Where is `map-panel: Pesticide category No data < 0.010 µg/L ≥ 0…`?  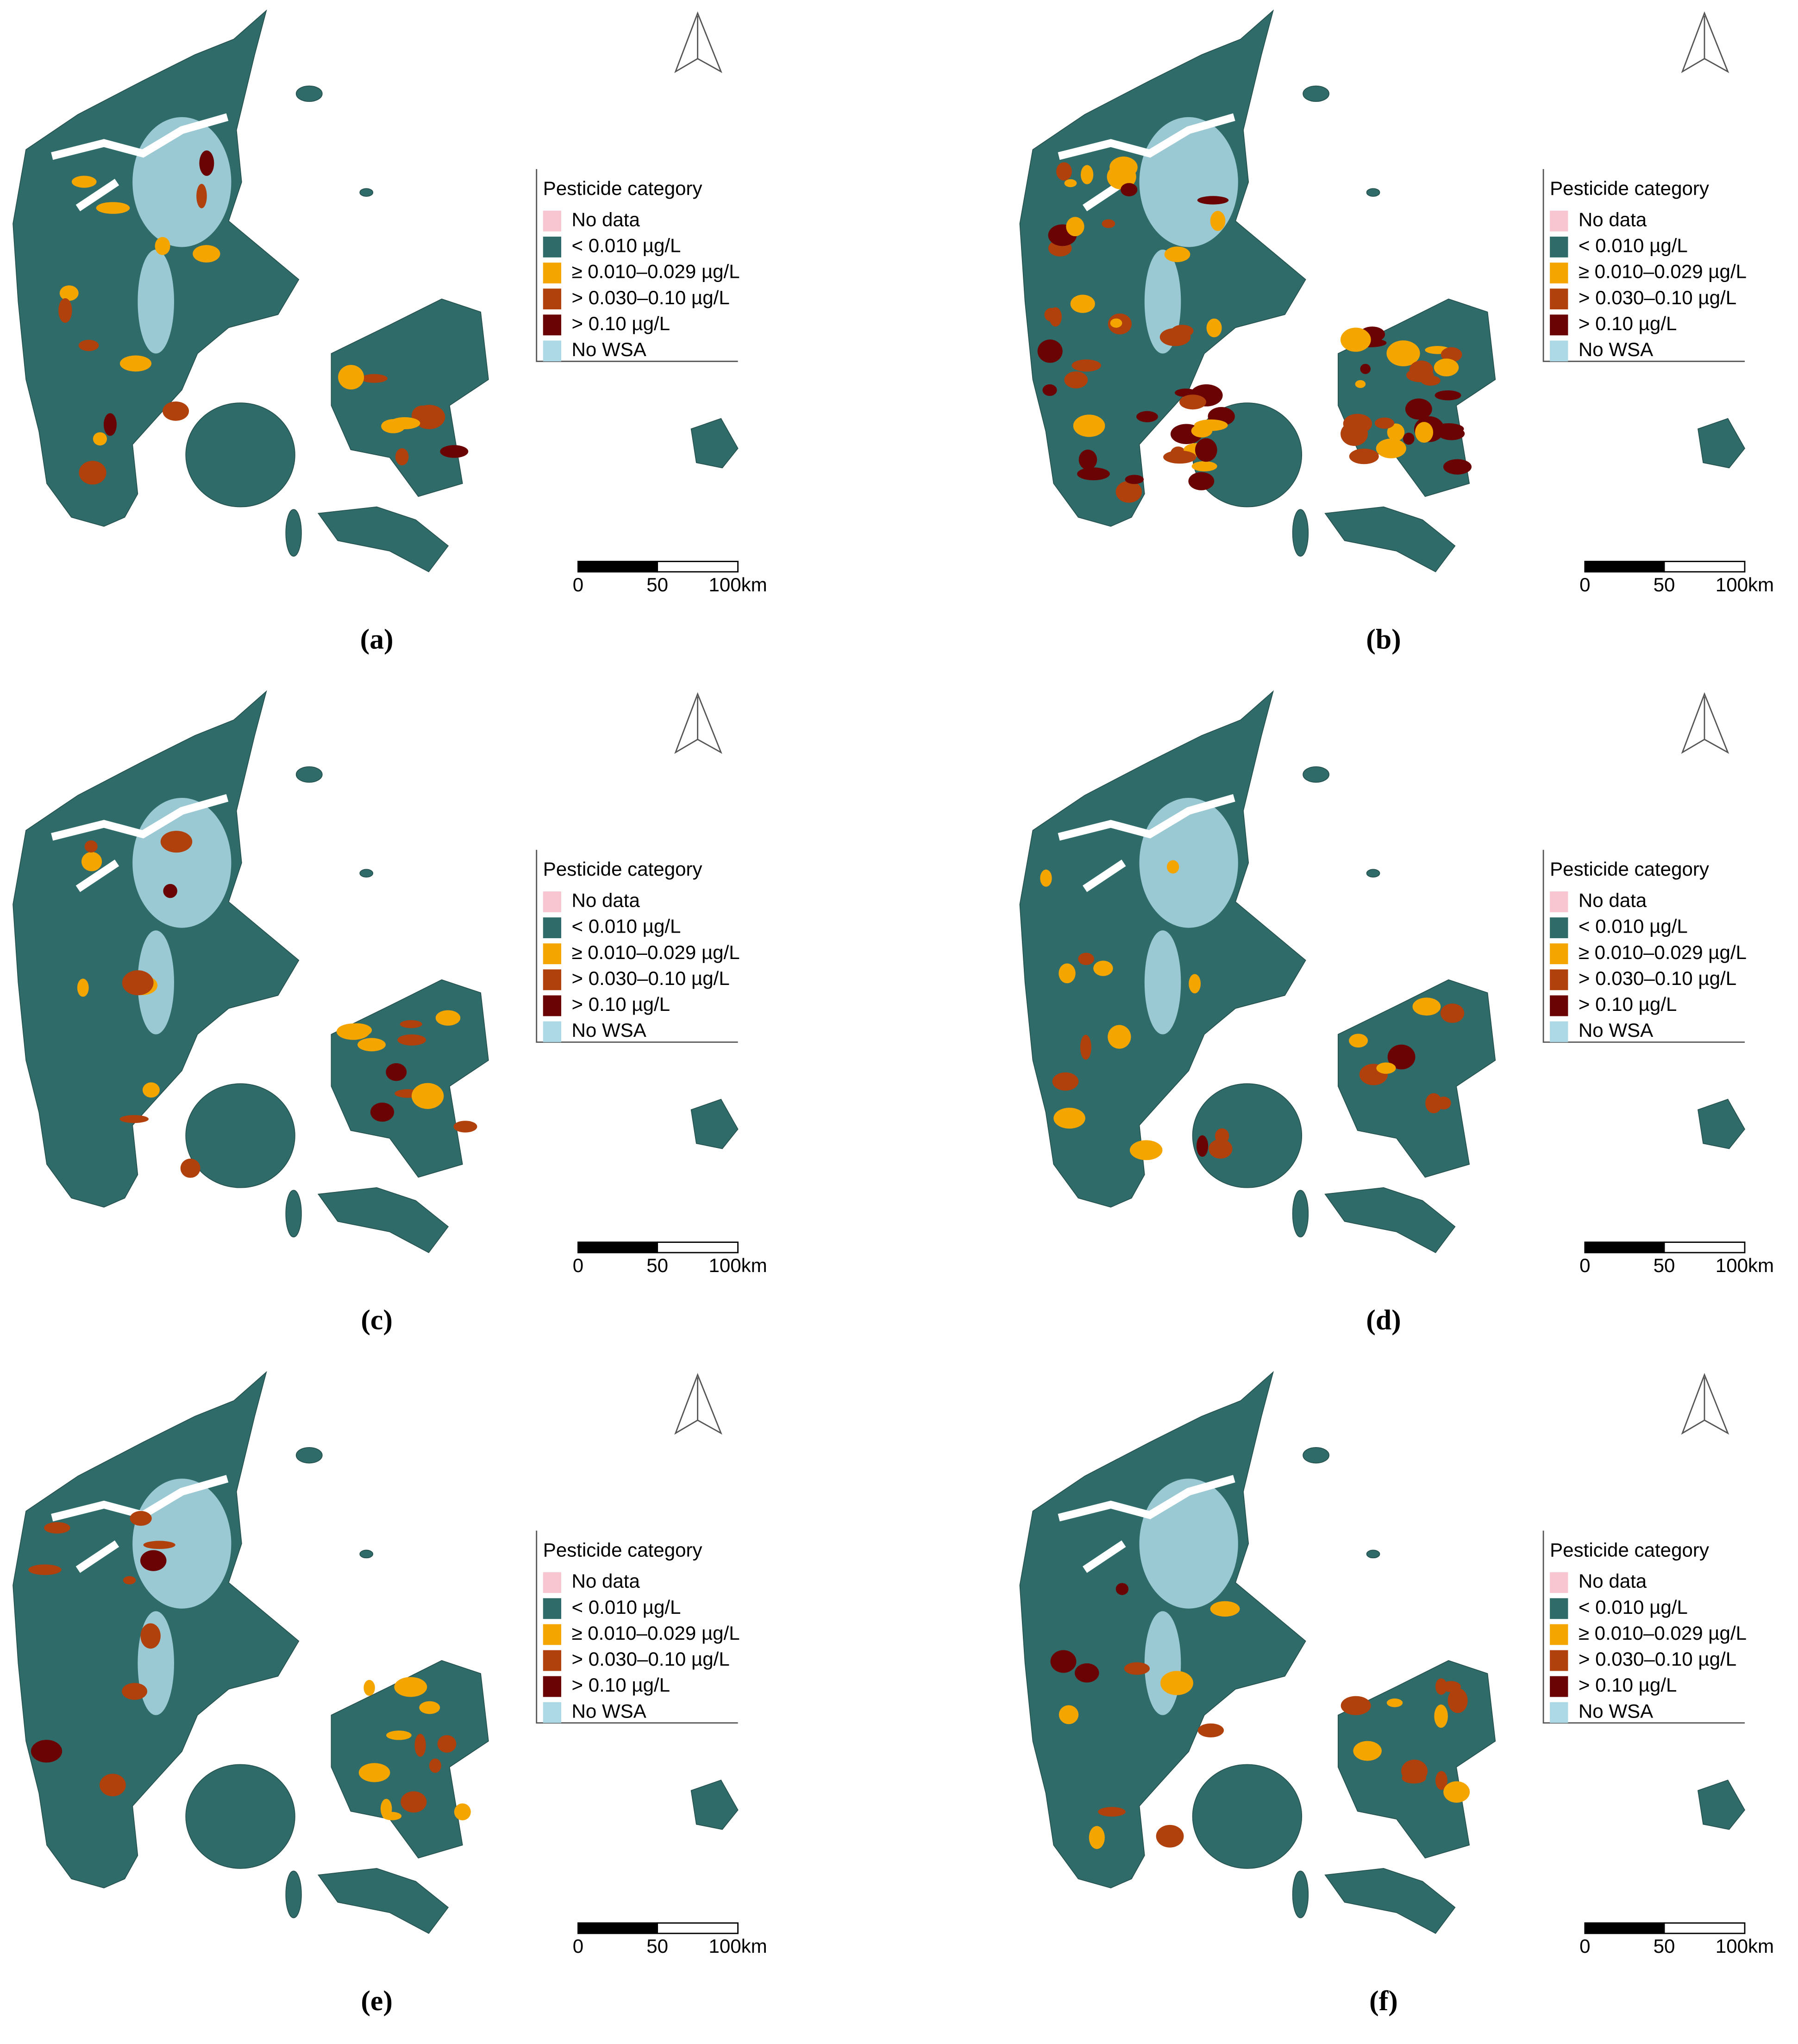 map-panel: Pesticide category No data < 0.010 µg/L ≥ 0… is located at coordinates (389, 1694).